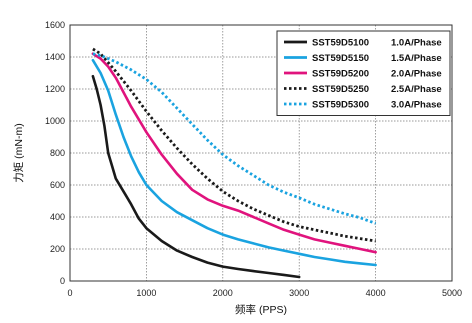  Describe the element at coordinates (57, 153) in the screenshot. I see `y-tick-label: 800` at that location.